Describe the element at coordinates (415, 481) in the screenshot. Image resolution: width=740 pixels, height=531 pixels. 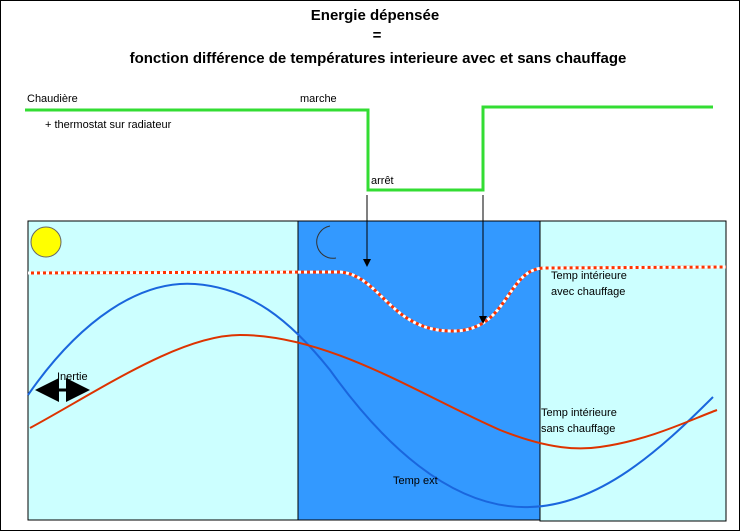
I see `label: Temp ext` at that location.